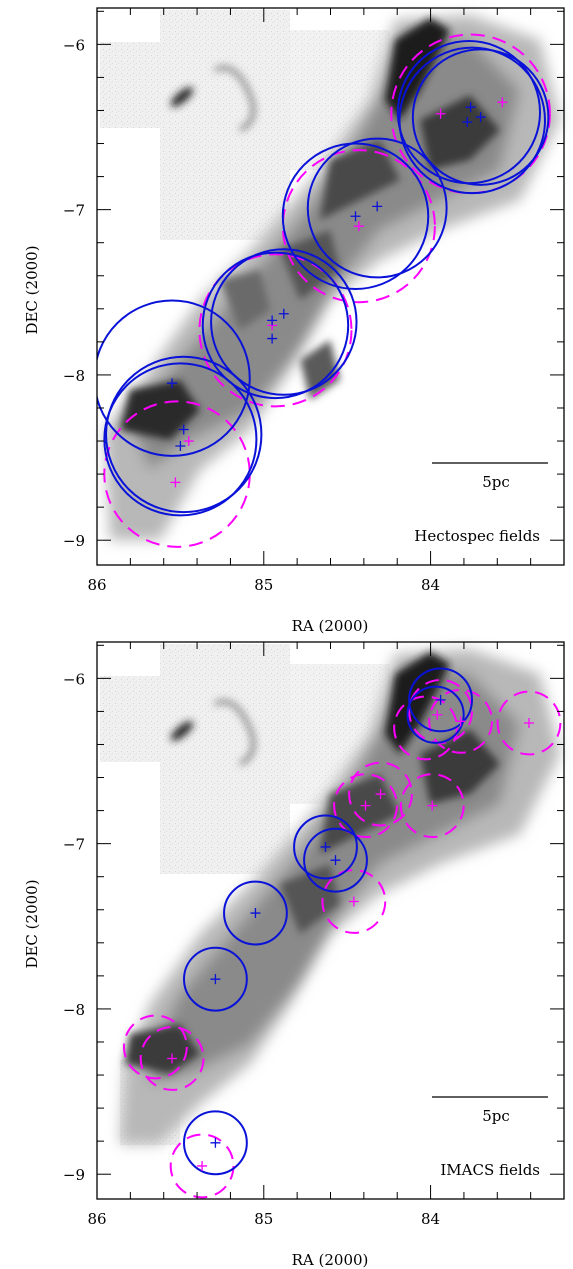 The image size is (573, 1269). What do you see at coordinates (490, 1170) in the screenshot?
I see `panel-label-imacs: IMACS fields` at bounding box center [490, 1170].